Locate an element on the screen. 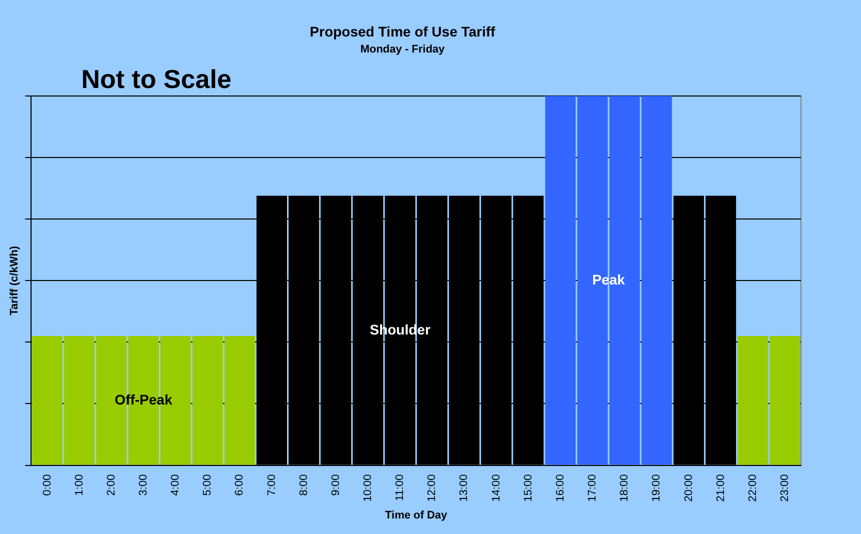 The height and width of the screenshot is (534, 861). text: Not to Scale is located at coordinates (156, 79).